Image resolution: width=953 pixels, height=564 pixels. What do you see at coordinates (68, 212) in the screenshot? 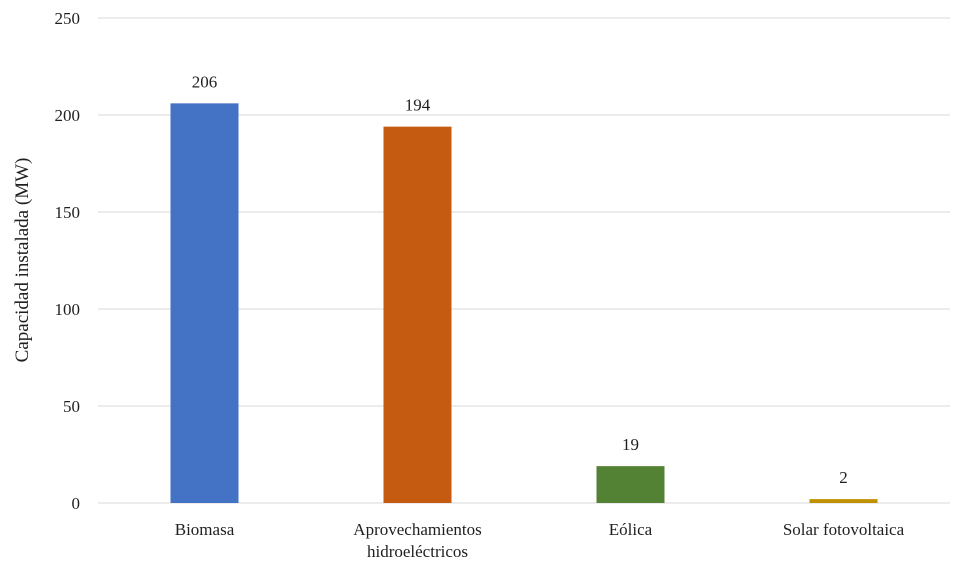
I see `y-tick-label: 150` at bounding box center [68, 212].